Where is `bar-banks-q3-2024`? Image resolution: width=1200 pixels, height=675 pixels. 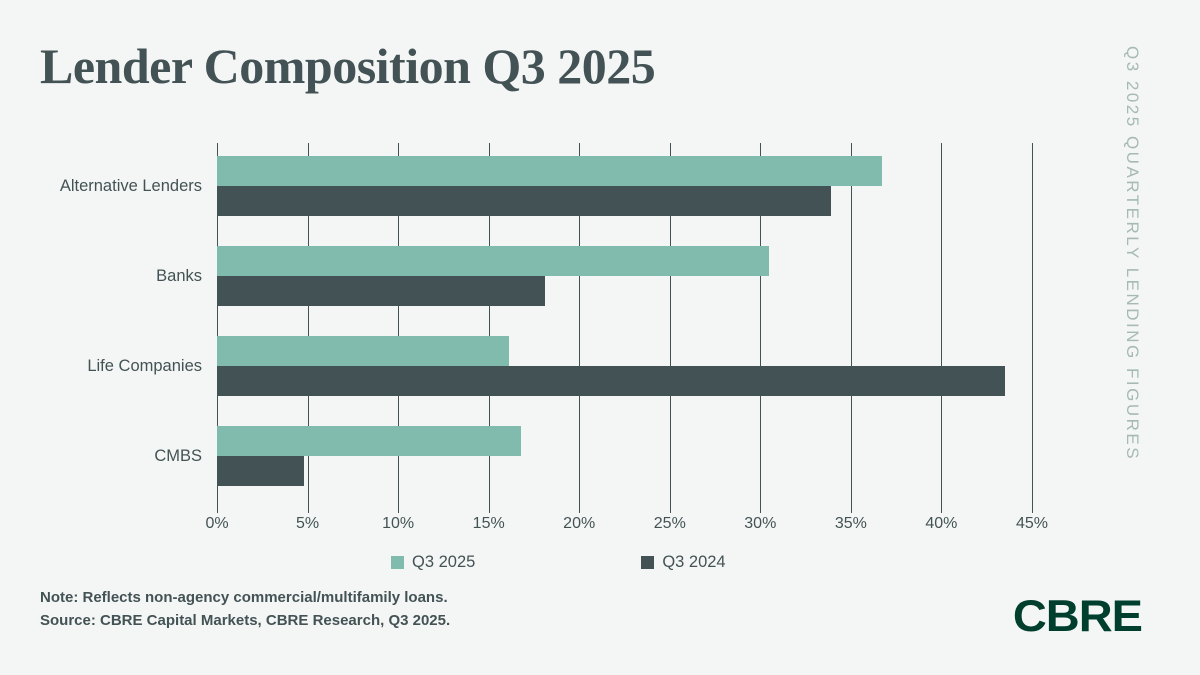 bar-banks-q3-2024 is located at coordinates (381, 291).